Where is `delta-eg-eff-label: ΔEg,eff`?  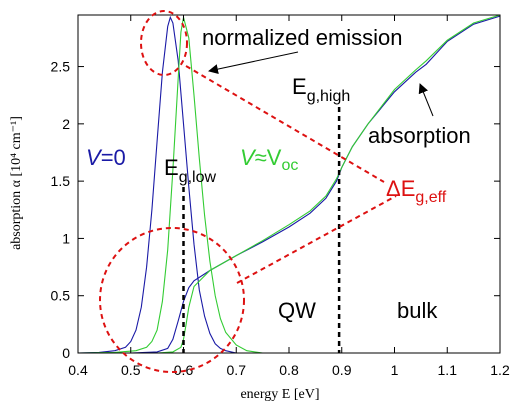 delta-eg-eff-label: ΔEg,eff is located at coordinates (416, 191).